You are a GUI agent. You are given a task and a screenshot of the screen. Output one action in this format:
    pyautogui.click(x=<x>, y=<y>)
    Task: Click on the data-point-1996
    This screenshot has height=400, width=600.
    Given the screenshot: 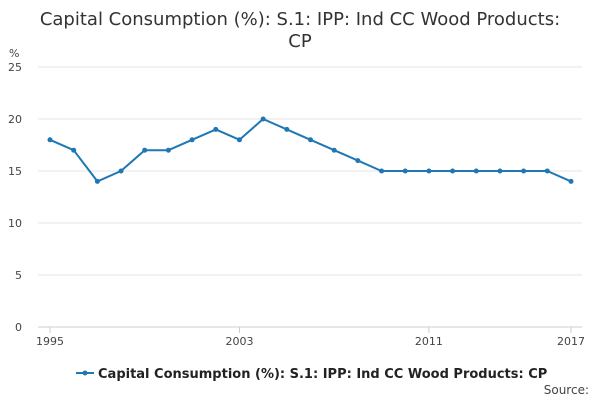 What is the action you would take?
    pyautogui.click(x=74, y=150)
    